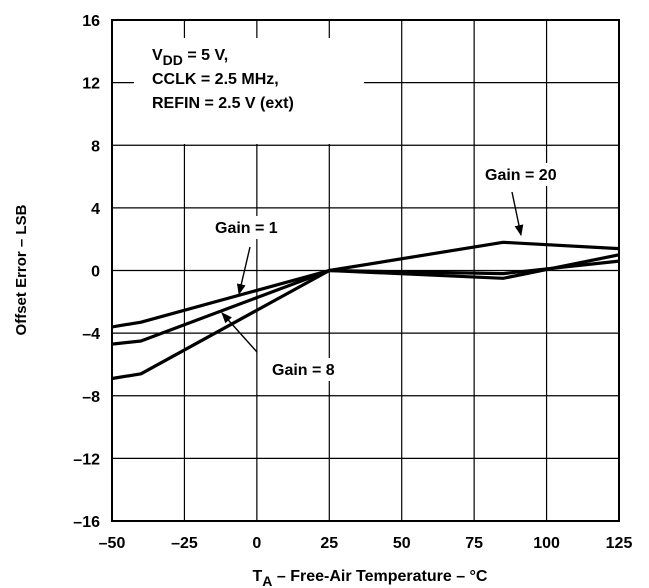 The width and height of the screenshot is (649, 588). I want to click on annotation-label: Gain = 8, so click(303, 370).